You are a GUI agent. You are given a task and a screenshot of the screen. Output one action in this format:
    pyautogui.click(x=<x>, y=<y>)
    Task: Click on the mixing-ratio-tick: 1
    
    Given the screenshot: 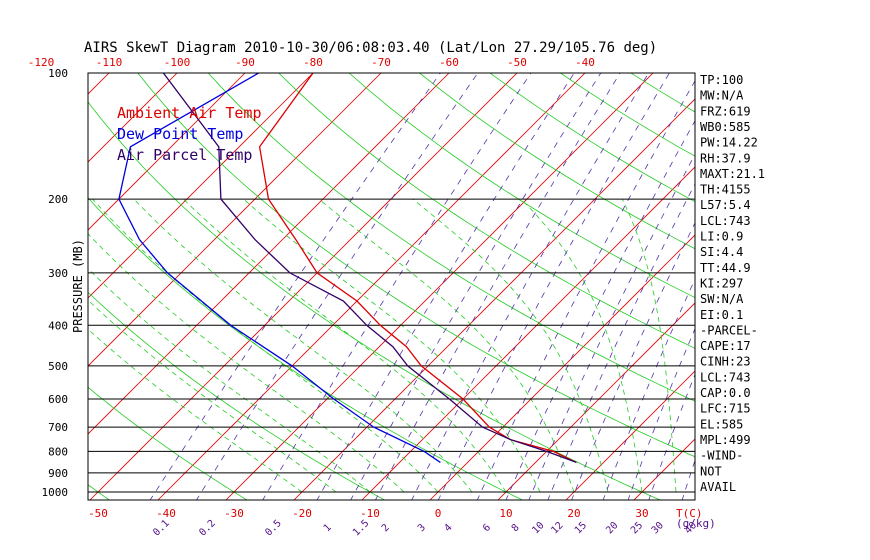 What is the action you would take?
    pyautogui.click(x=328, y=528)
    